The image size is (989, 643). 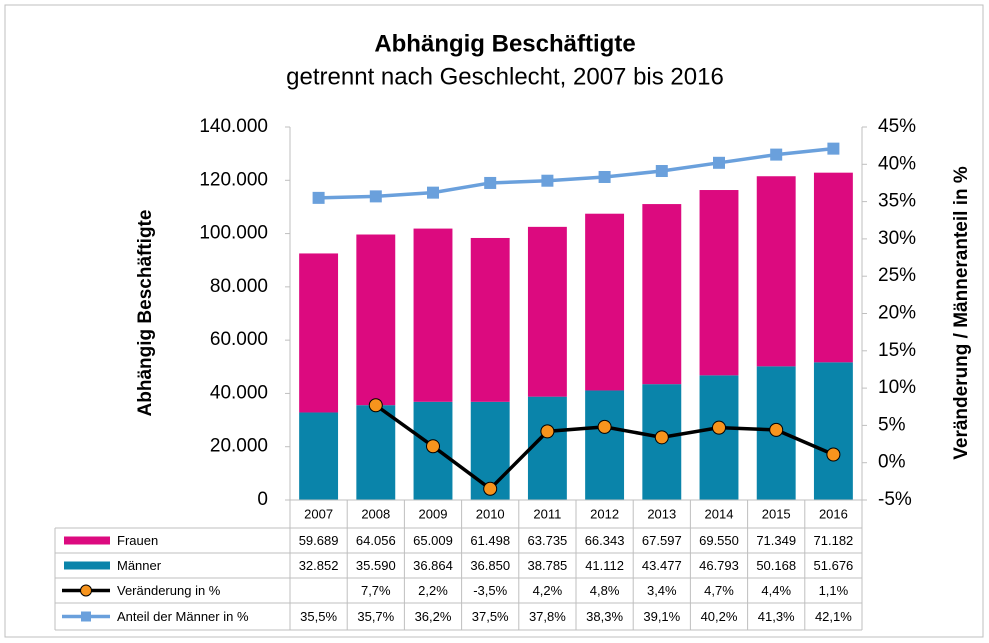 I want to click on table-value: 4,8%, so click(x=605, y=590).